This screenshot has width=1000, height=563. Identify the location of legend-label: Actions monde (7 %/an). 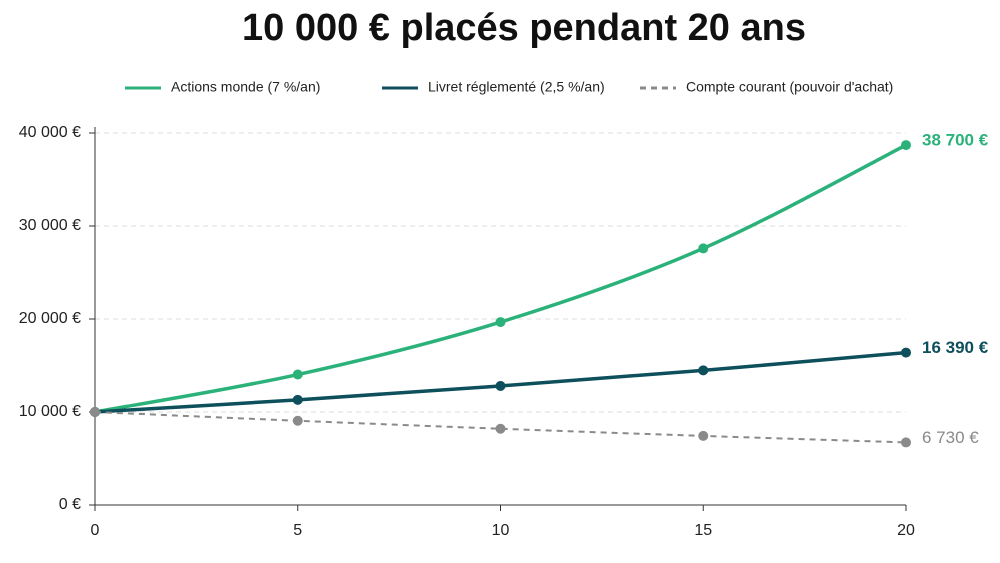
(245, 87).